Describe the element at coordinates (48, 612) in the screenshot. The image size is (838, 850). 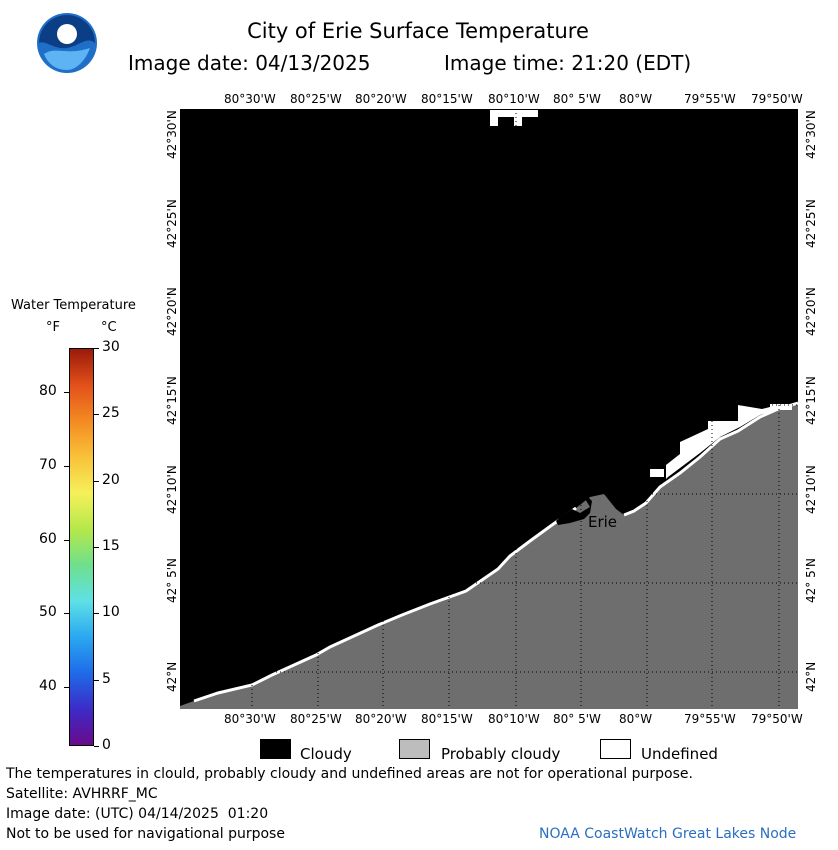
I see `fahrenheit-tick-label: 50` at that location.